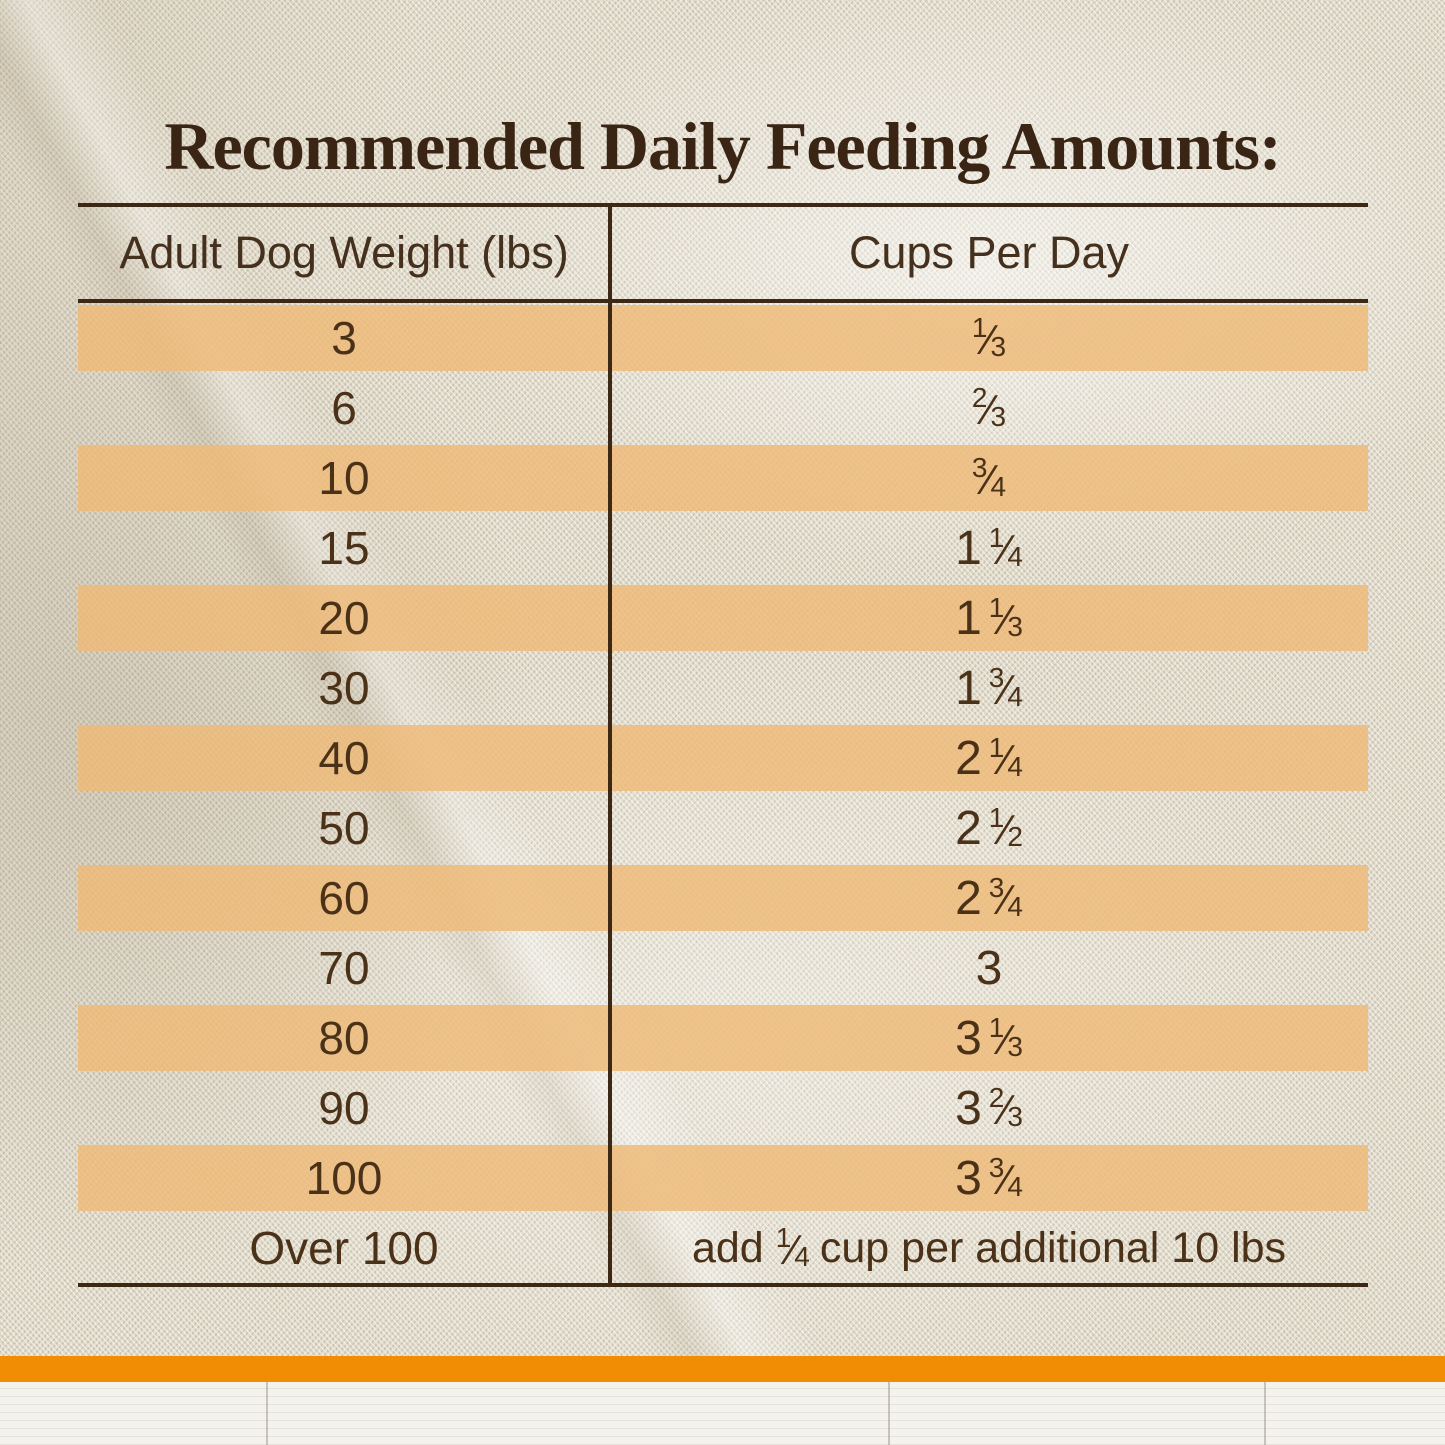 This screenshot has height=1445, width=1445. I want to click on cups-cell: 2 1⁄2, so click(989, 828).